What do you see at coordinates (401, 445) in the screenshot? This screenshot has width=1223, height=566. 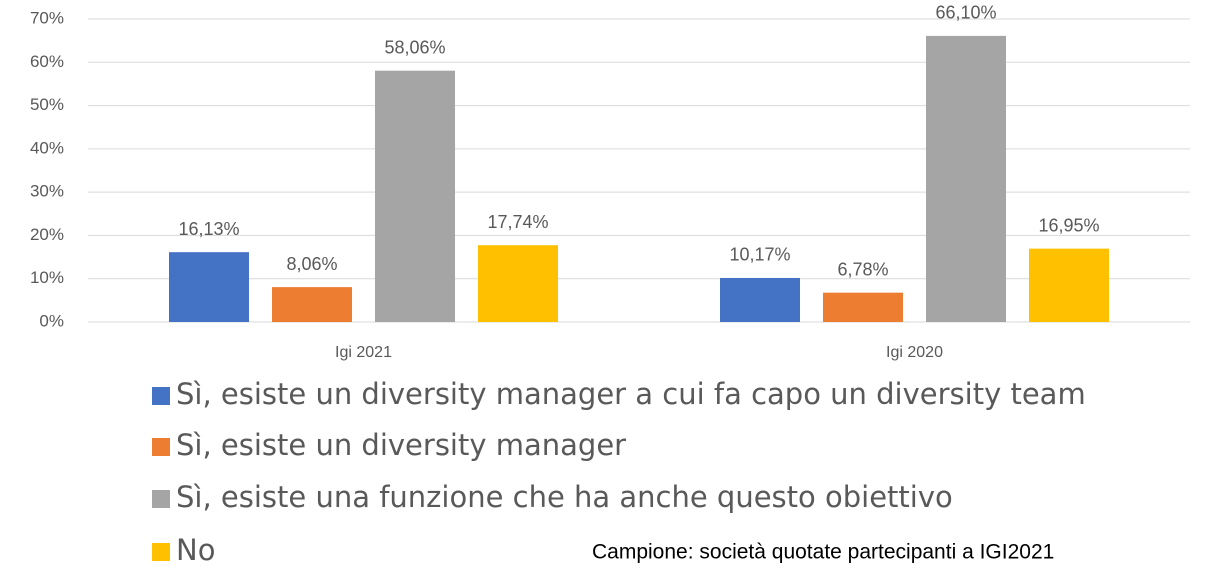 I see `legend-label: Sì, esiste un diversity manager` at bounding box center [401, 445].